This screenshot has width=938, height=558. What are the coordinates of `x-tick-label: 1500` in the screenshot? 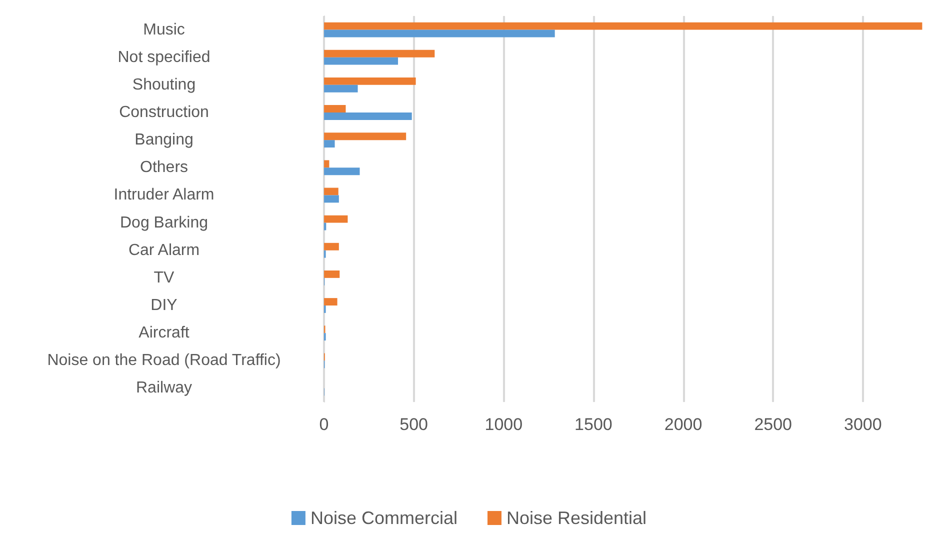 It's located at (593, 424).